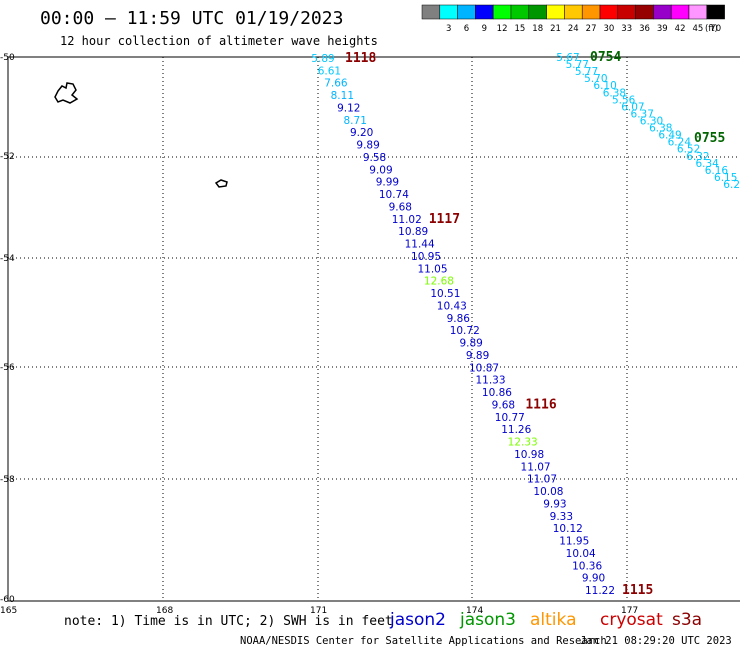 The height and width of the screenshot is (650, 740). I want to click on wave-height-value: 9.93, so click(554, 504).